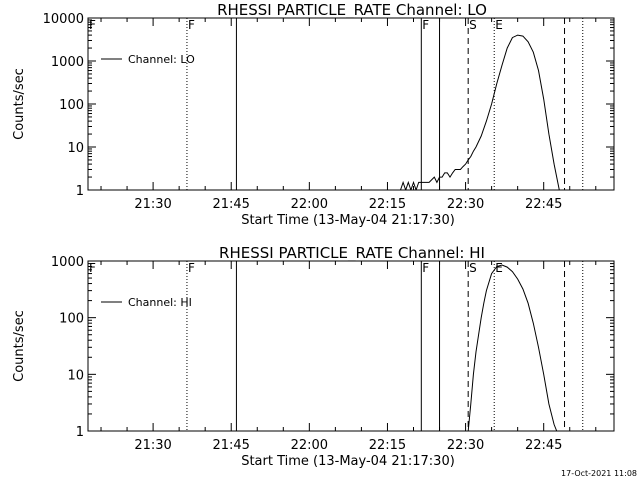 The image size is (640, 480). I want to click on legend-label: Channel: HI, so click(160, 302).